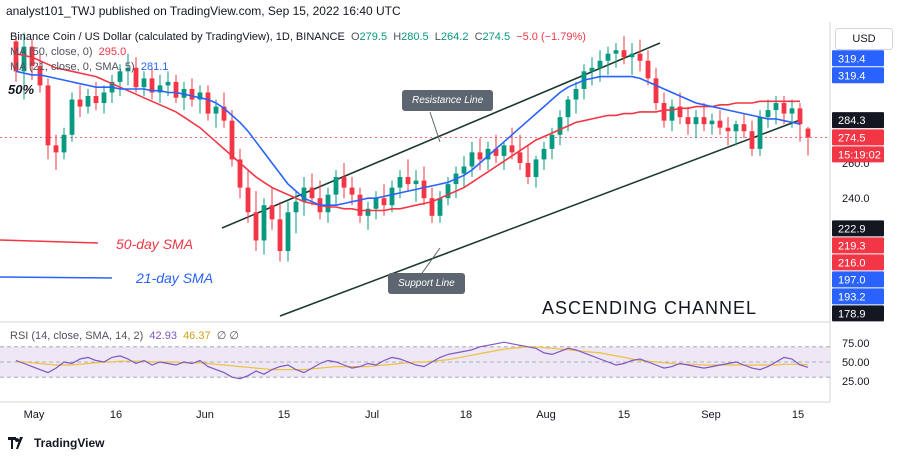  What do you see at coordinates (856, 382) in the screenshot?
I see `rsi-tick-label: 25.00` at bounding box center [856, 382].